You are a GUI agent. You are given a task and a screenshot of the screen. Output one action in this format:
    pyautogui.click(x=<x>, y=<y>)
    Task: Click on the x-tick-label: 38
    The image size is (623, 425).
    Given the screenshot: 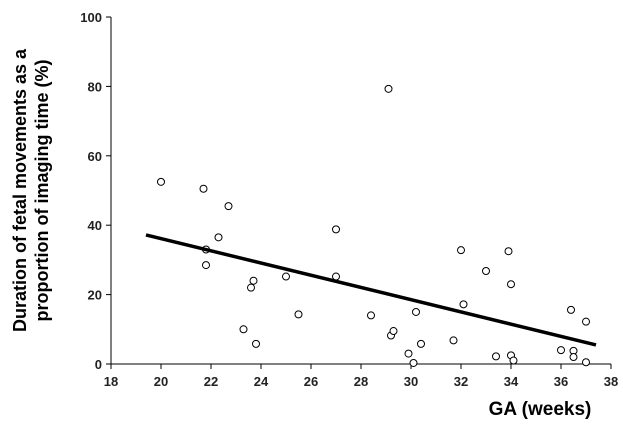 What is the action you would take?
    pyautogui.click(x=611, y=381)
    